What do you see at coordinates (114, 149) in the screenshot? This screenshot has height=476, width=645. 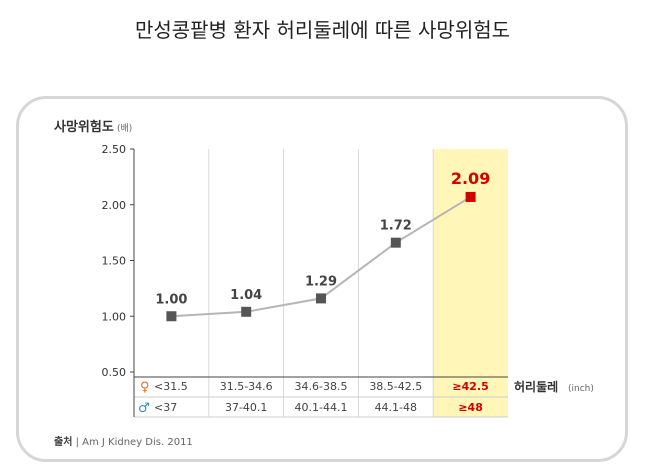 I see `y-tick-label: 2.50` at bounding box center [114, 149].